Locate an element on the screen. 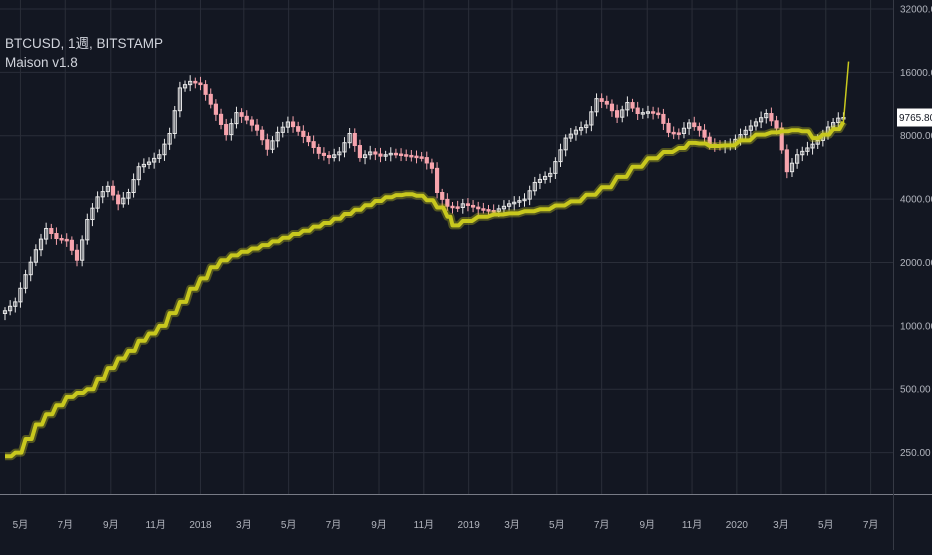 The height and width of the screenshot is (555, 932). y-tick-label: 8000.00 is located at coordinates (916, 136).